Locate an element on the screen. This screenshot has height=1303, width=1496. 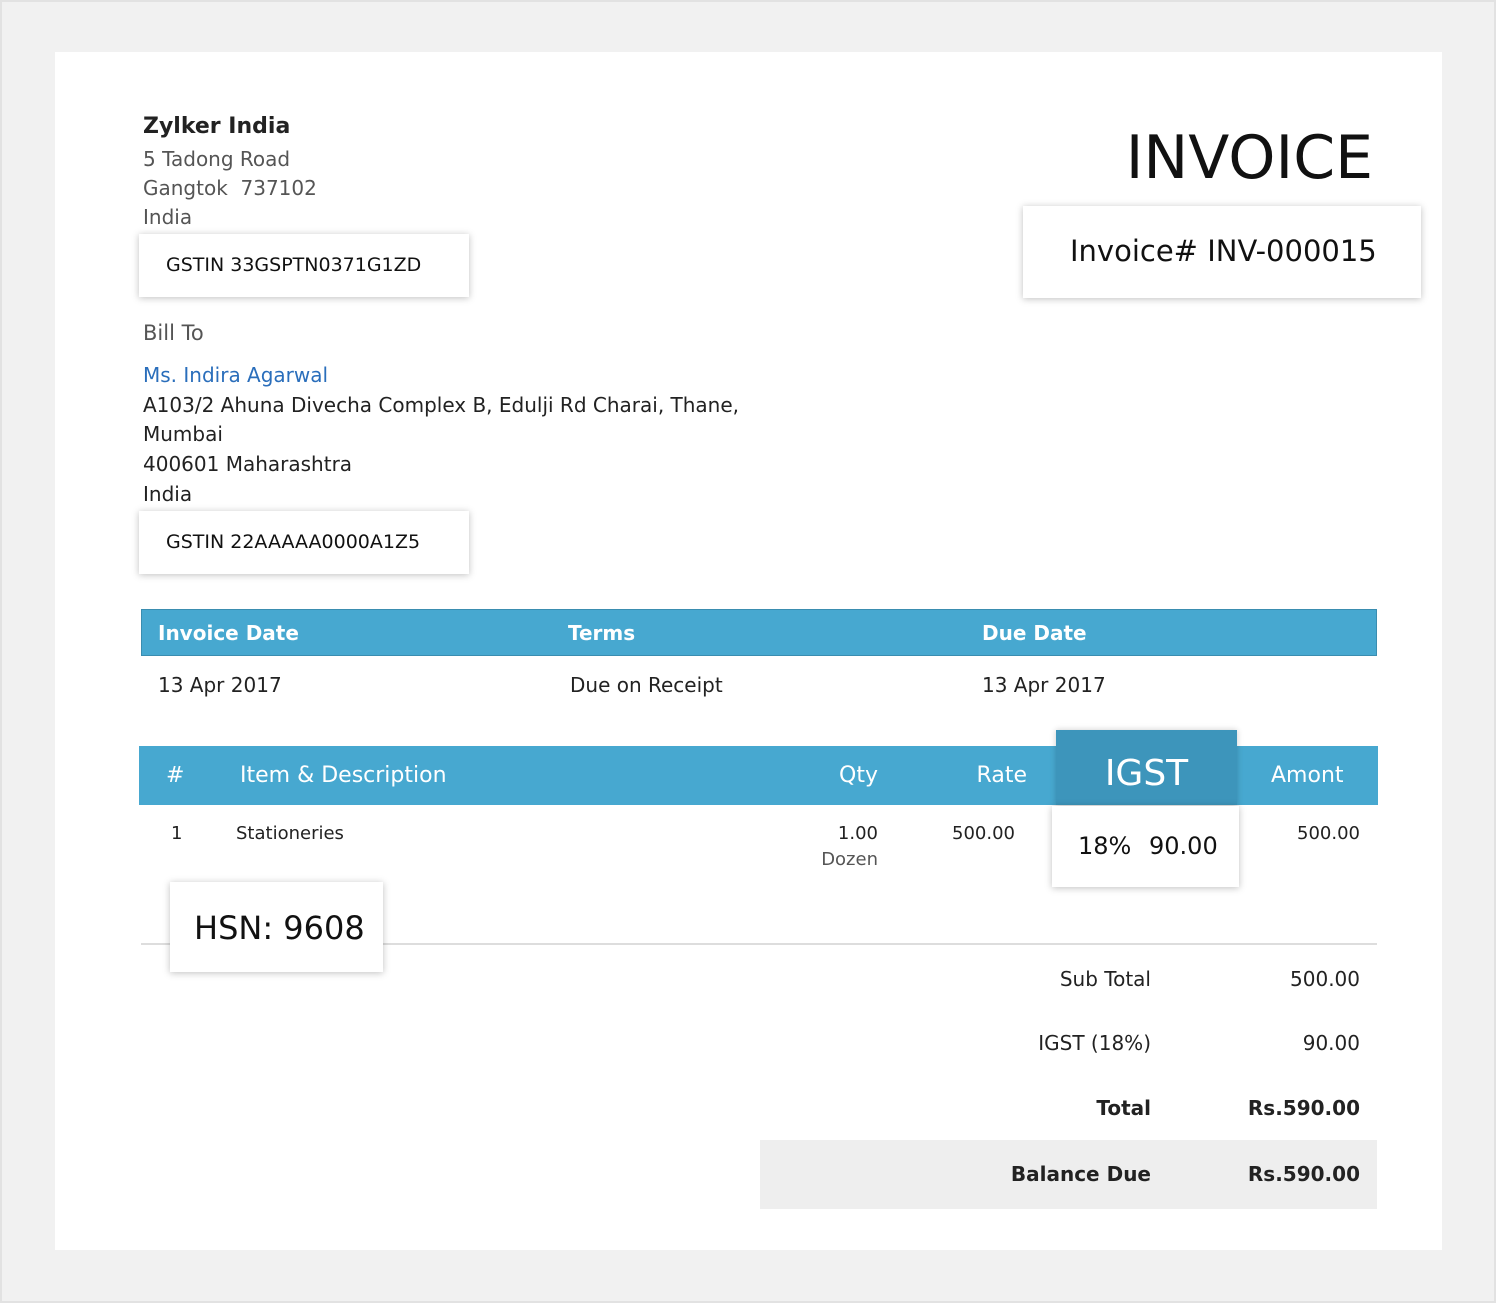
customer-gstin: GSTIN 22AAAAA0000A1Z5 is located at coordinates (293, 542).